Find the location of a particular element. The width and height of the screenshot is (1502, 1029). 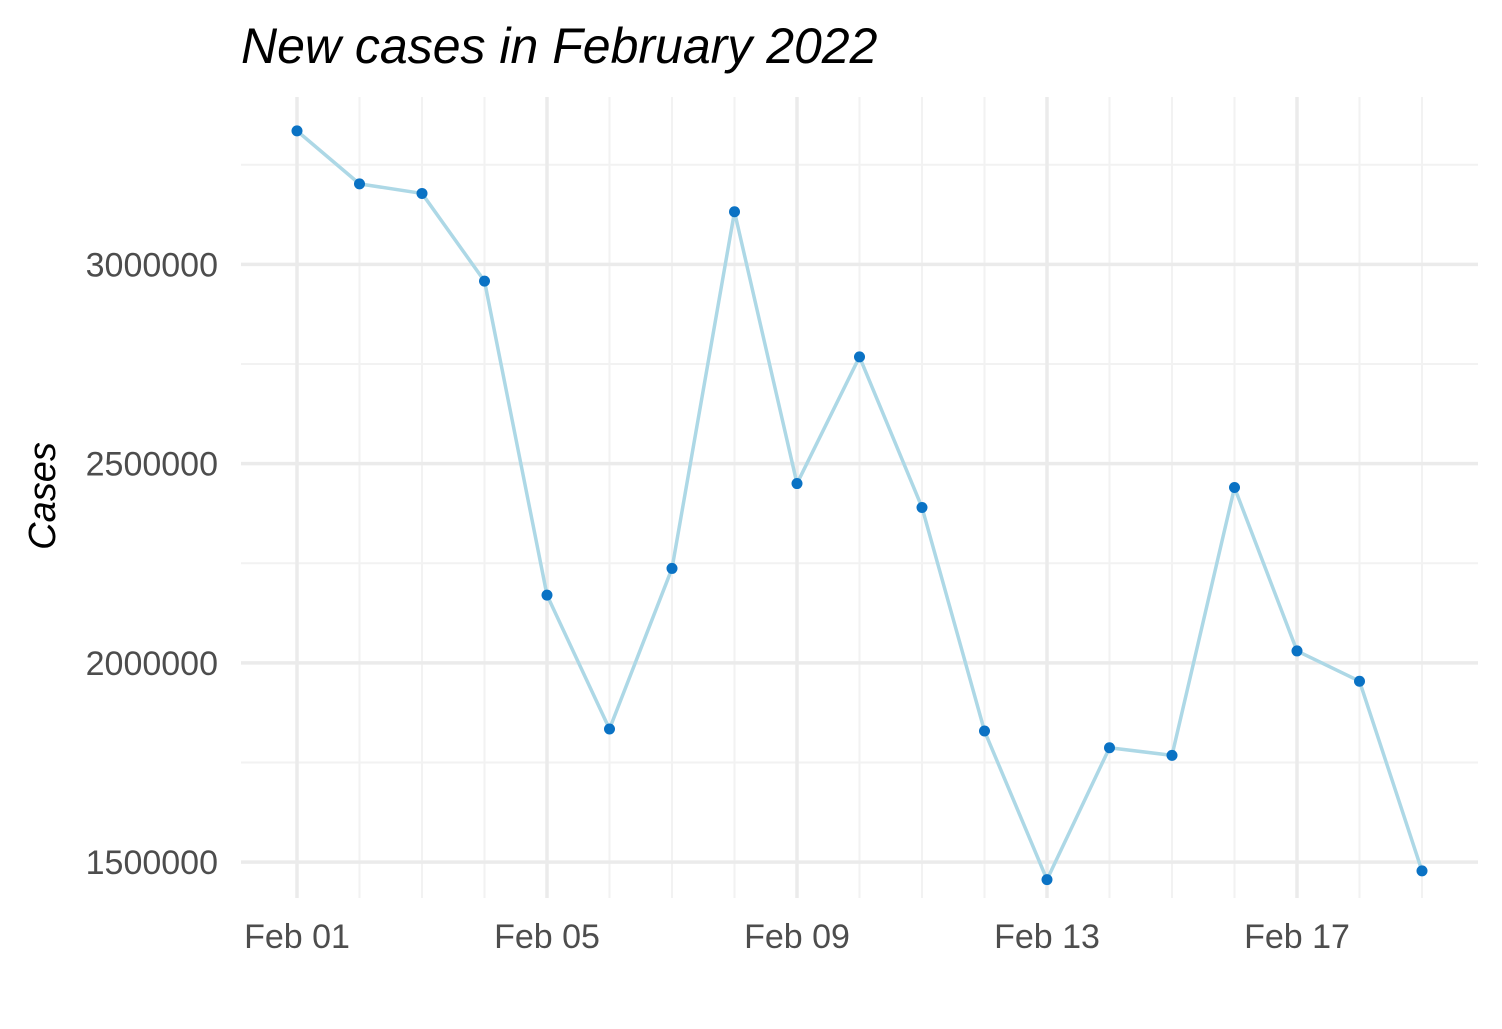

y-axis-tick-labels: 1500000 2000000 2500000 3000000 is located at coordinates (152, 564).